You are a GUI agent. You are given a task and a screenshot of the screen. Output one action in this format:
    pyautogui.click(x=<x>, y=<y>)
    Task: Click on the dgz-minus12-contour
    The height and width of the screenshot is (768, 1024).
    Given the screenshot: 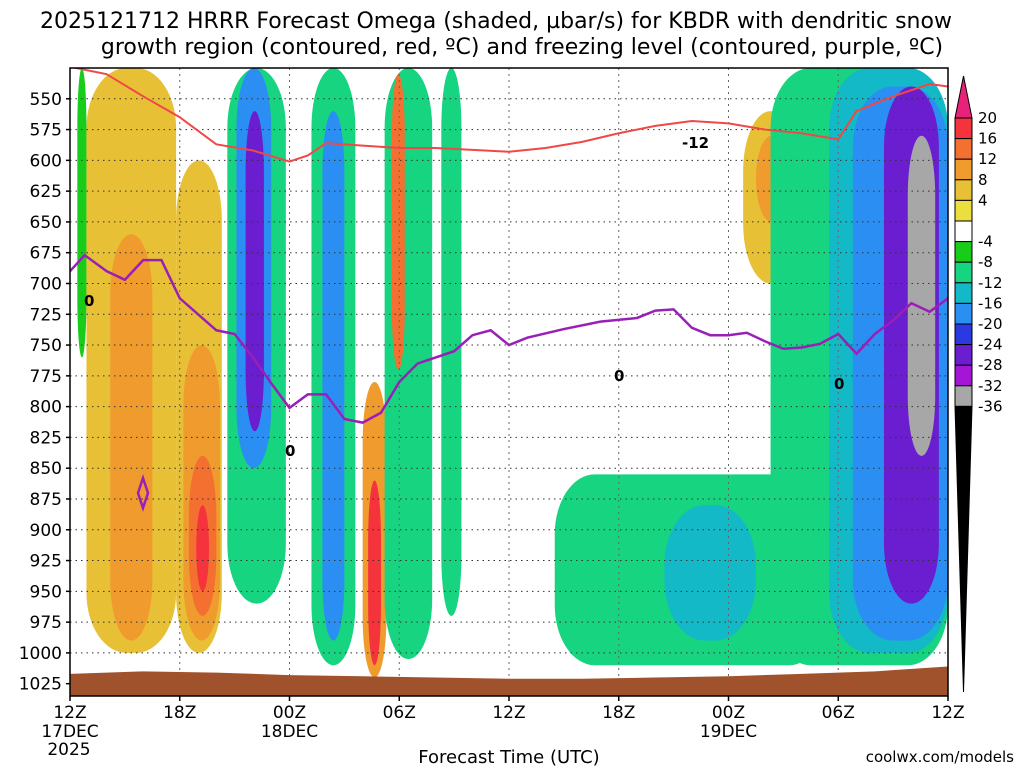 What is the action you would take?
    pyautogui.click(x=509, y=115)
    